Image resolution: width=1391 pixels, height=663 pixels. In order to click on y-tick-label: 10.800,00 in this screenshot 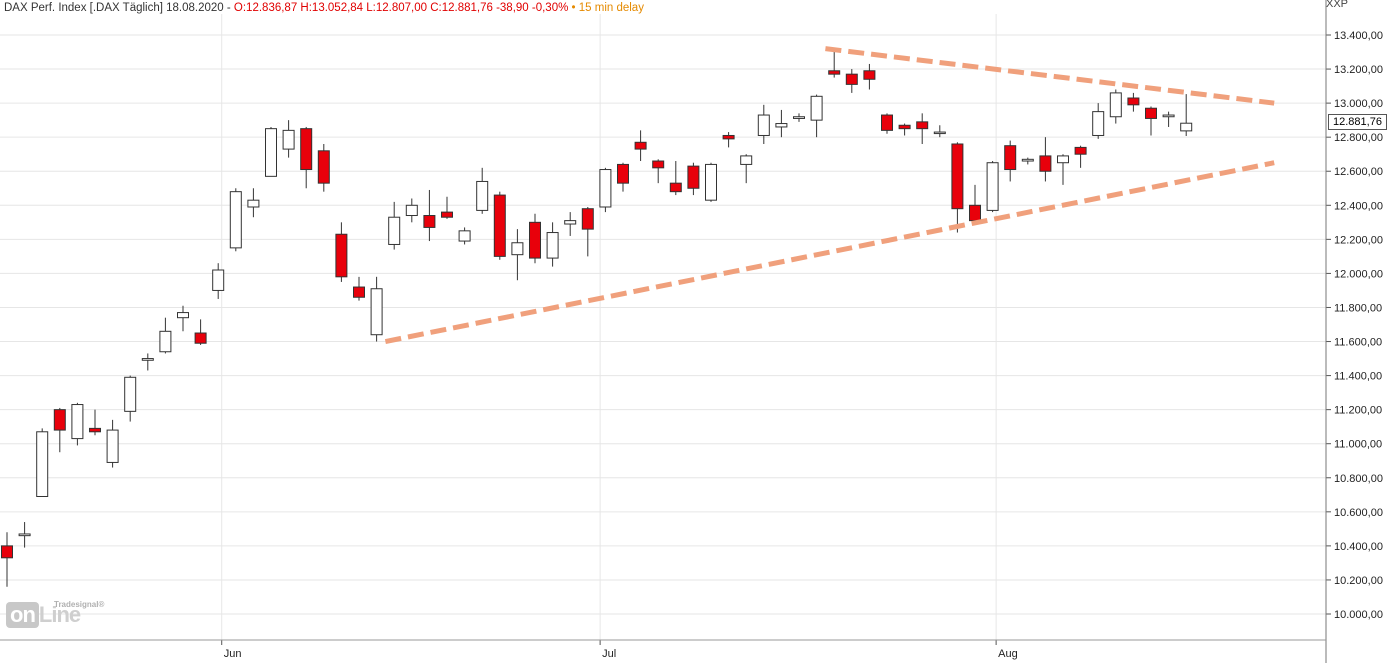, I will do `click(1358, 479)`.